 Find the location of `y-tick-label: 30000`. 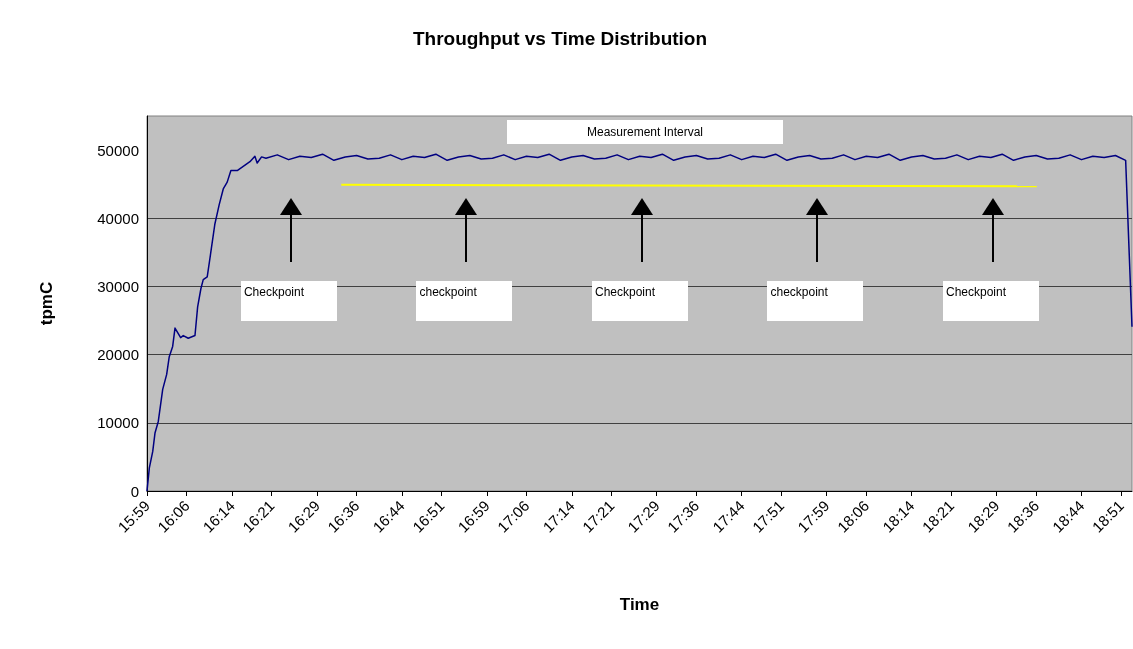

y-tick-label: 30000 is located at coordinates (118, 286).